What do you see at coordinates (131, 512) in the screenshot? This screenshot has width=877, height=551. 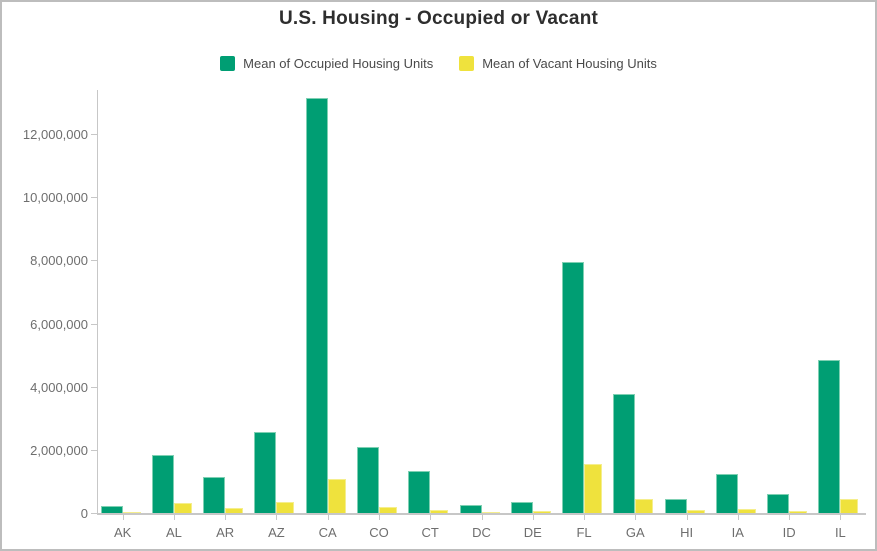 I see `bar-vacant-AK` at bounding box center [131, 512].